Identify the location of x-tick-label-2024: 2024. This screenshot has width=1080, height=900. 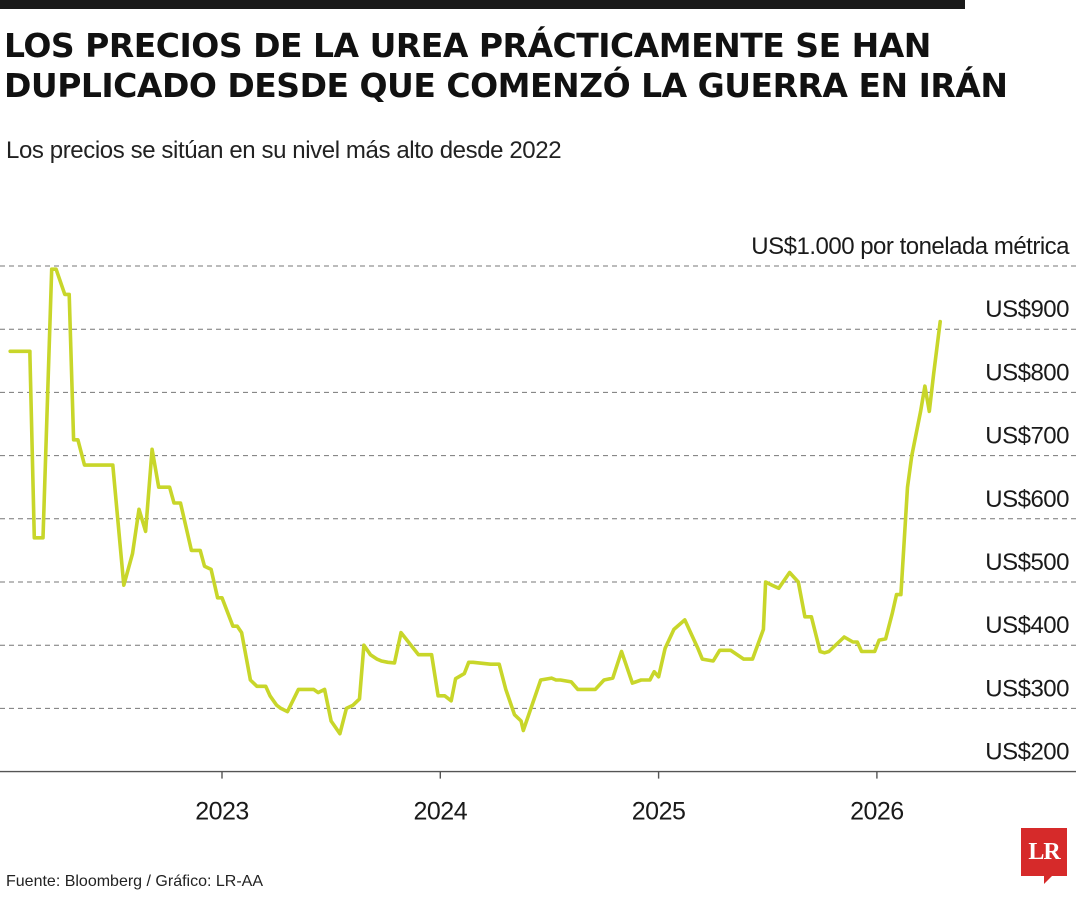
(440, 812).